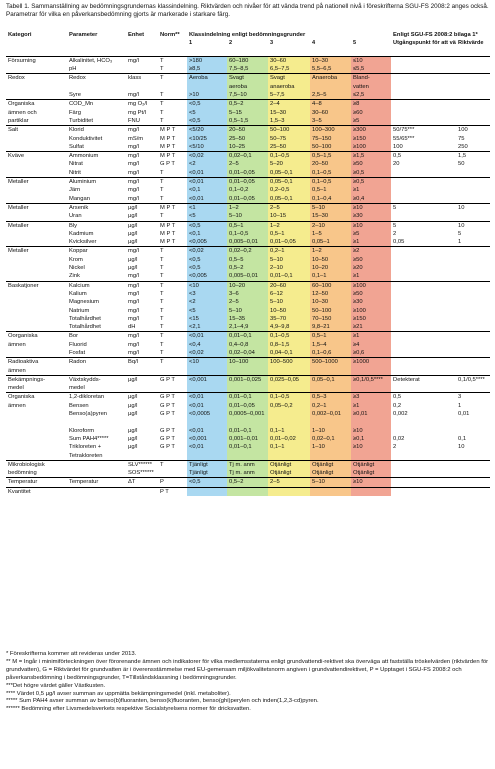  What do you see at coordinates (371, 294) in the screenshot?
I see `class-5-cell: ≥50` at bounding box center [371, 294].